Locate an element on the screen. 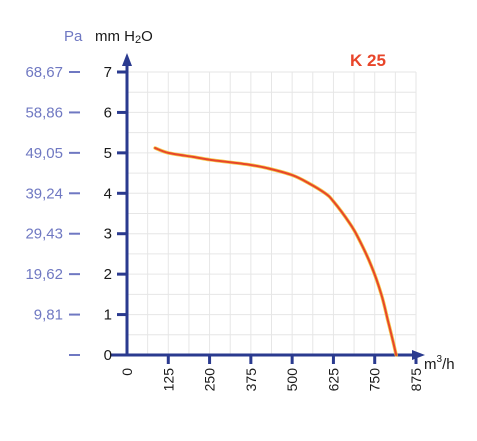 This screenshot has width=477, height=441. pa-tick-label: 19,62 is located at coordinates (44, 274).